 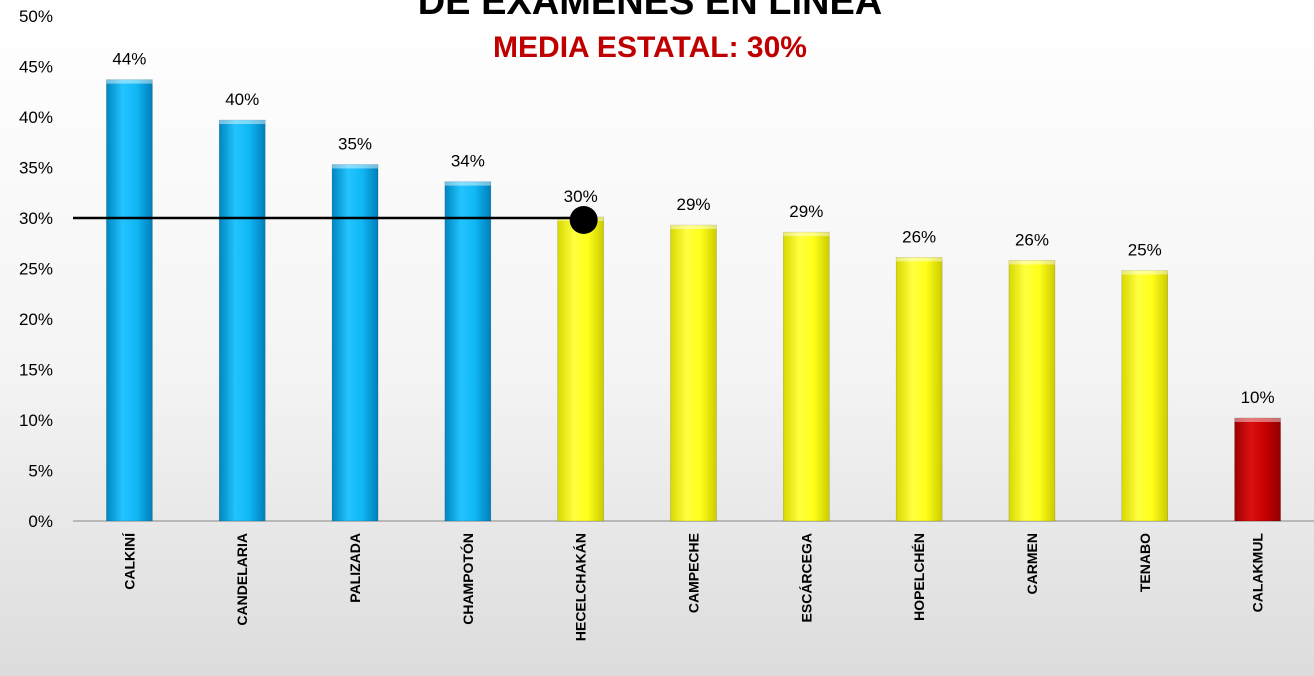 What do you see at coordinates (36, 168) in the screenshot?
I see `y-tick-label: 35%` at bounding box center [36, 168].